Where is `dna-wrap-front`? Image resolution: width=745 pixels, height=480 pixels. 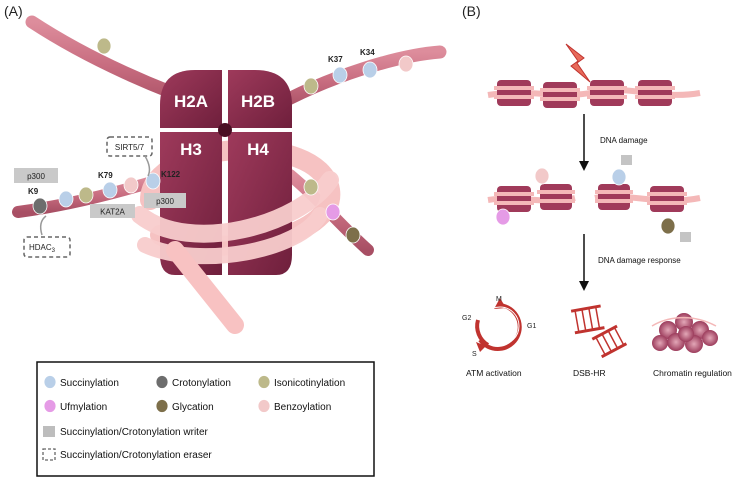
dna-wrap-front is located at coordinates (235, 252).